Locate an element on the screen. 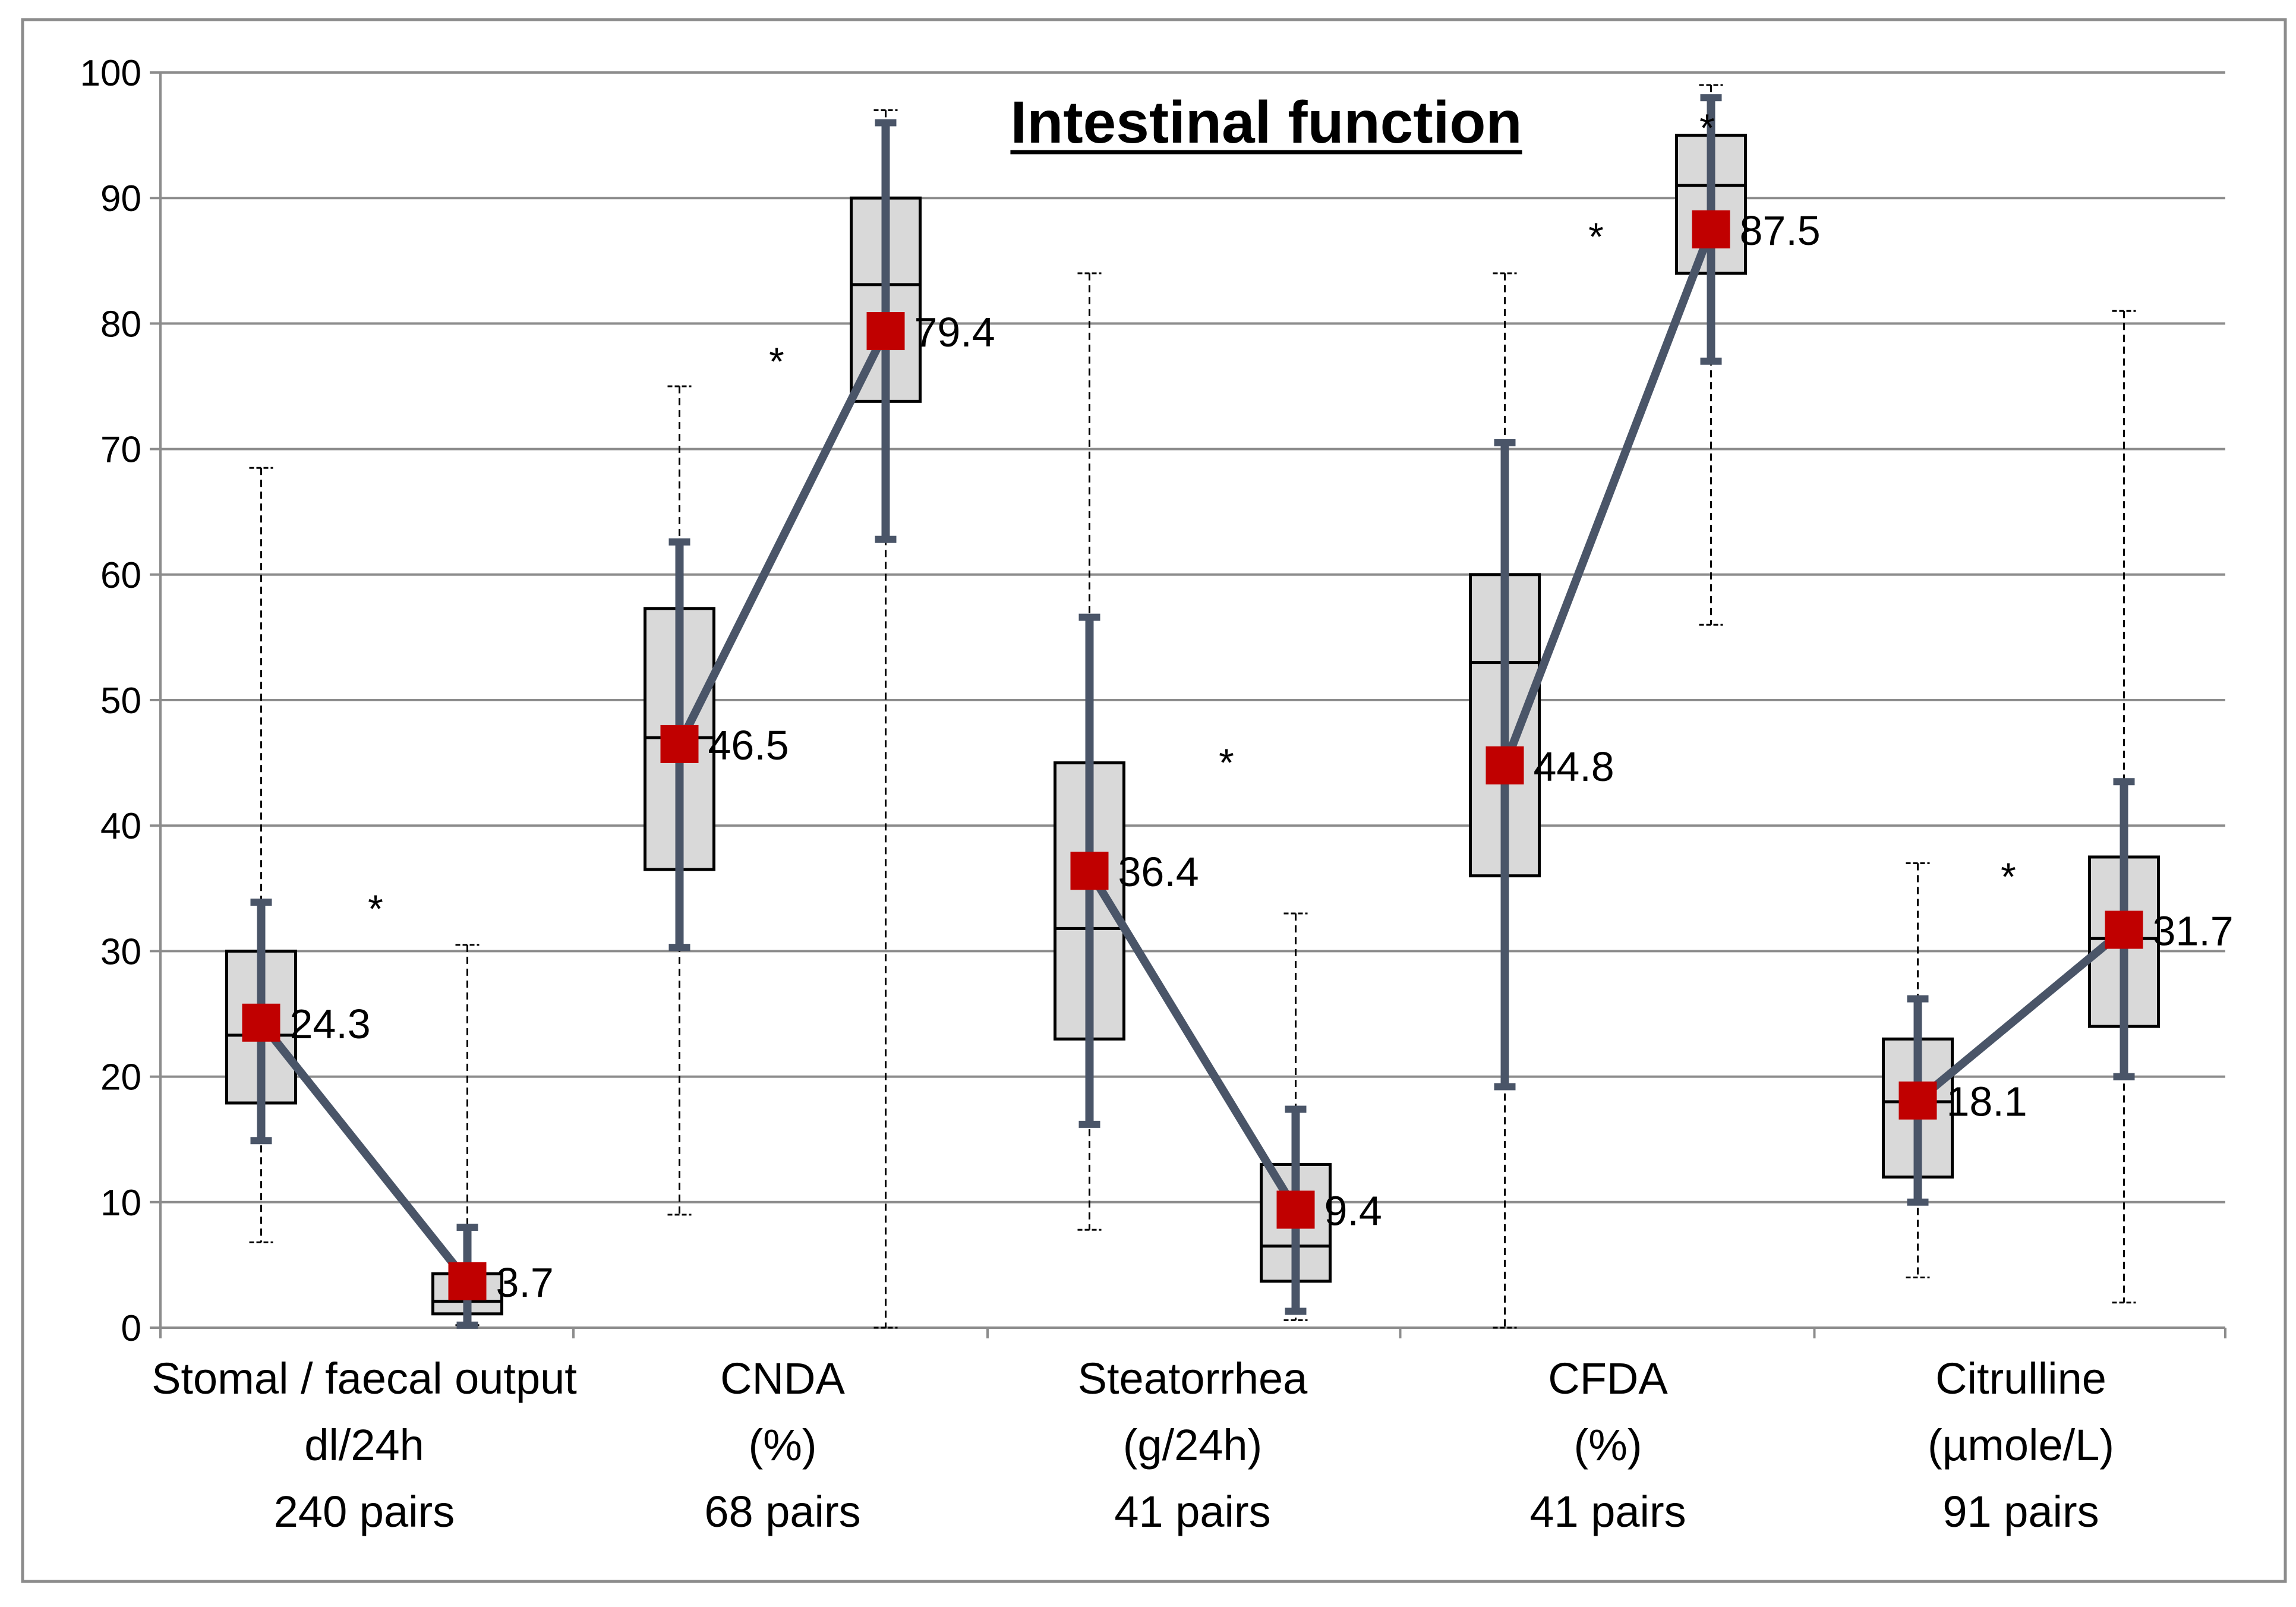 This screenshot has width=2296, height=1607. category-label-line: CNDA is located at coordinates (782, 1378).